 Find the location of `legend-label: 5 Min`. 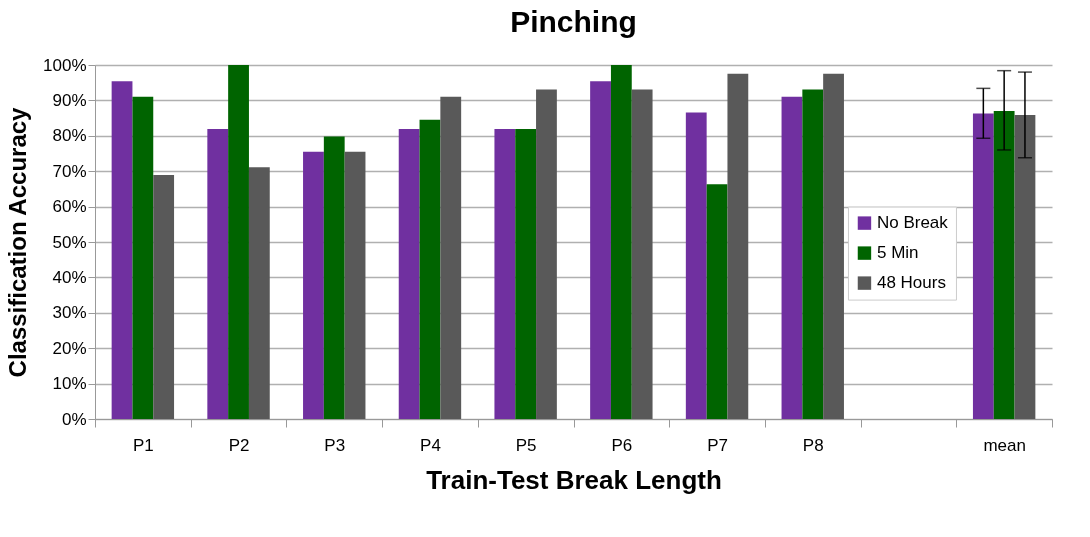

legend-label: 5 Min is located at coordinates (897, 253).